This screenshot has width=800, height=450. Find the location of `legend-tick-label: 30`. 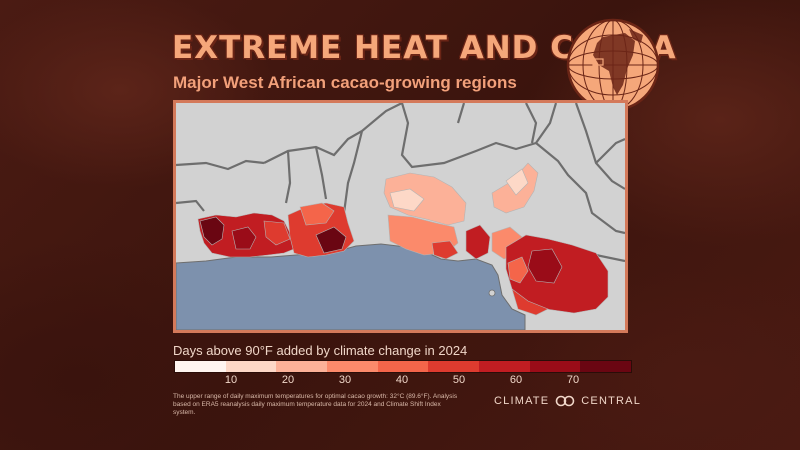

legend-tick-label: 30 is located at coordinates (345, 380).